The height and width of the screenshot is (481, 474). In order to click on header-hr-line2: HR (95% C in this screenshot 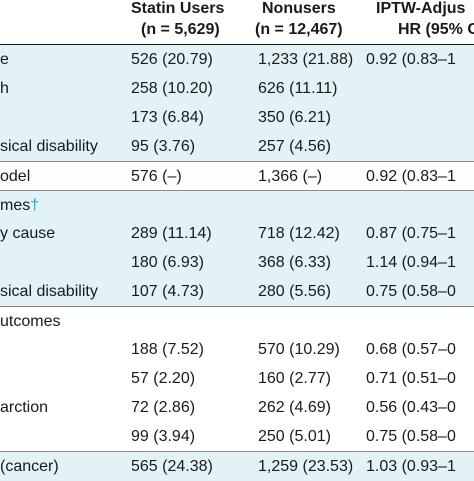, I will do `click(436, 29)`.